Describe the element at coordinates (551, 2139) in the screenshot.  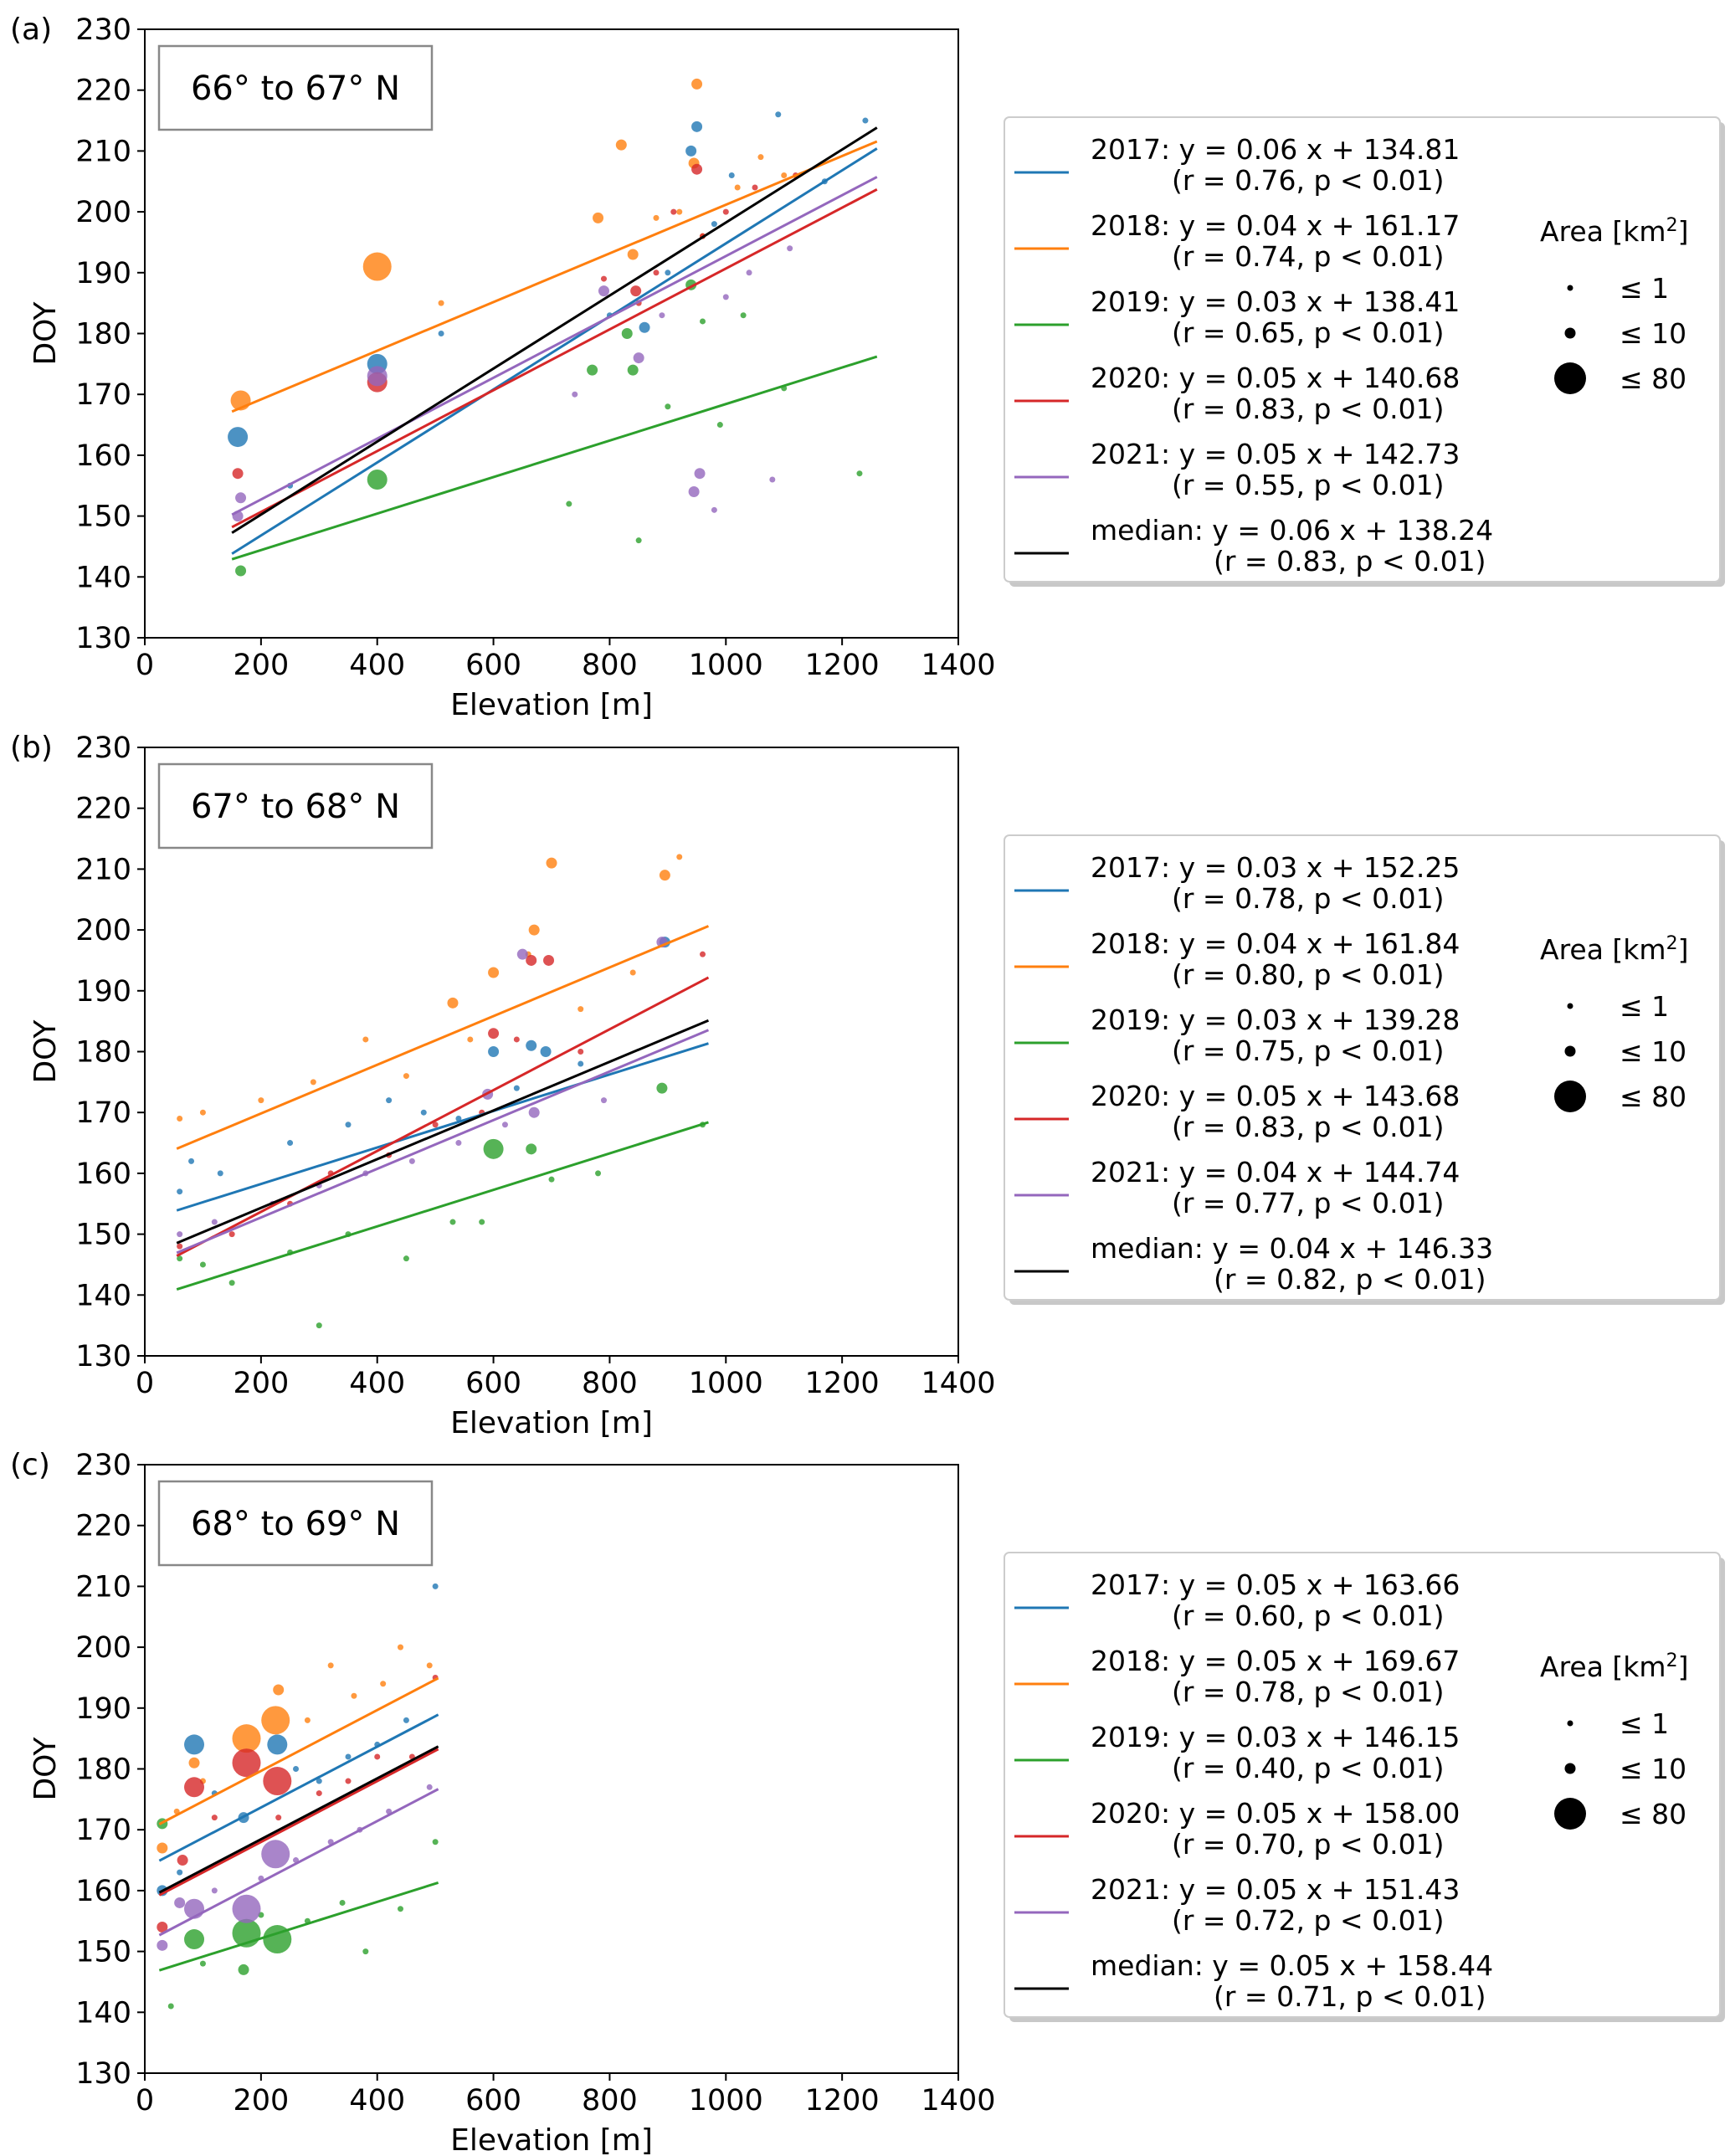
I see `x-axis-label: Elevation [m]` at that location.